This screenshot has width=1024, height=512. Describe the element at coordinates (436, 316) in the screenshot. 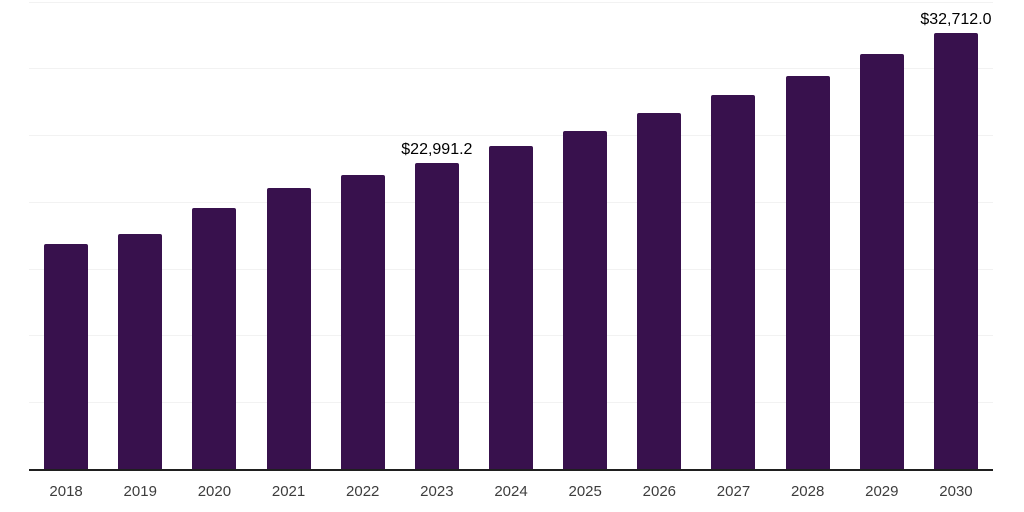

I see `bar-2023` at that location.